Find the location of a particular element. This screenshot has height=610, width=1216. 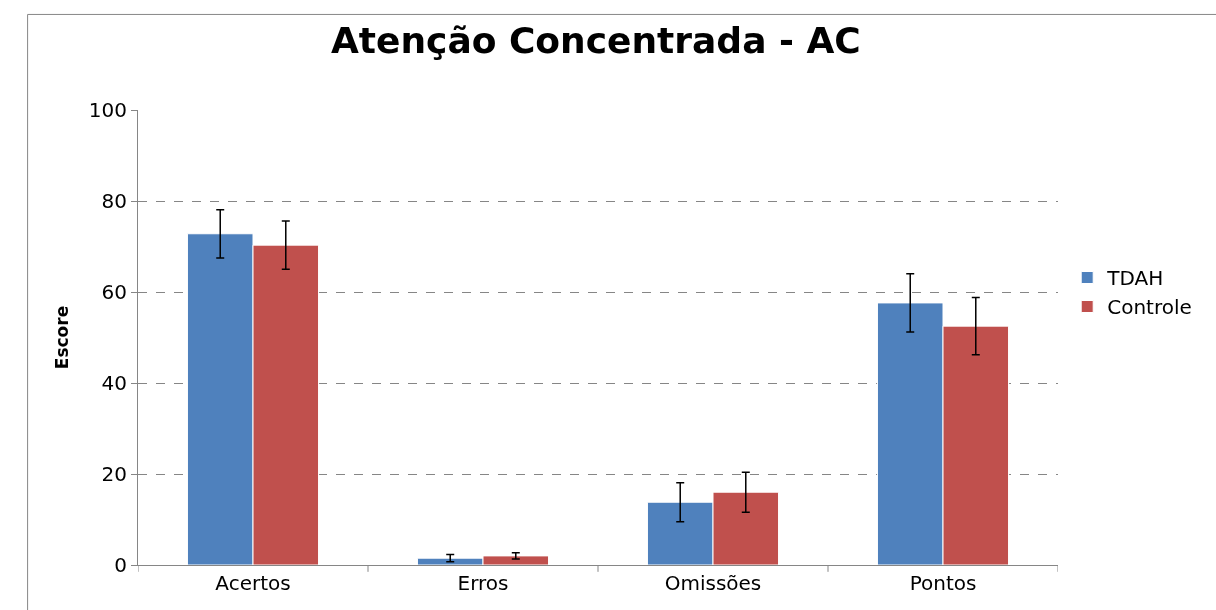

x-tick-label: Erros is located at coordinates (483, 583).